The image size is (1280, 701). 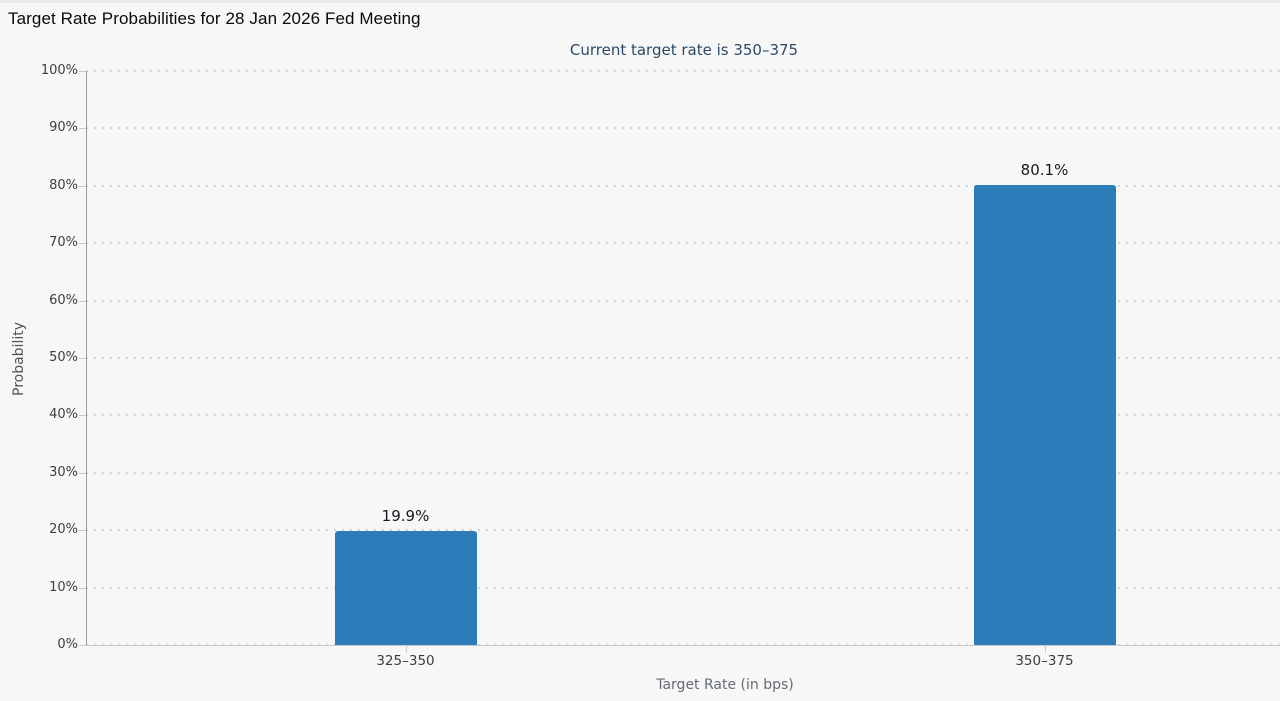 What do you see at coordinates (405, 661) in the screenshot?
I see `x-category-label: 325–350` at bounding box center [405, 661].